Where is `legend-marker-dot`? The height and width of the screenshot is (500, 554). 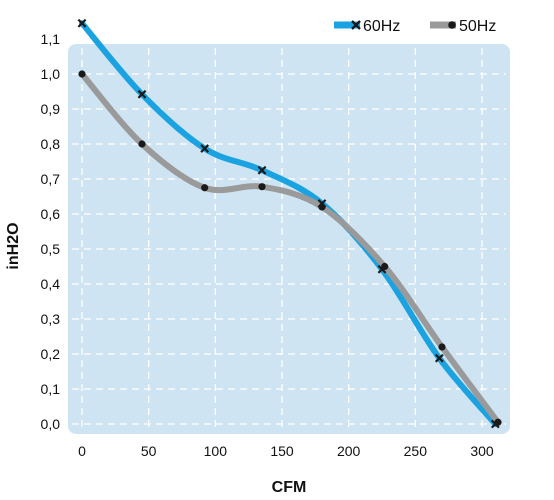 legend-marker-dot is located at coordinates (452, 25).